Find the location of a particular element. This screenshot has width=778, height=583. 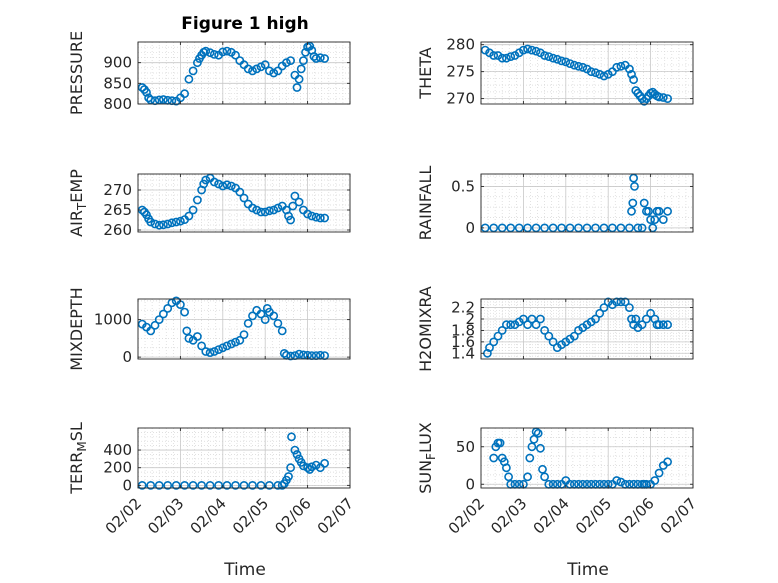

y-tick-label: 0.5 is located at coordinates (463, 186).